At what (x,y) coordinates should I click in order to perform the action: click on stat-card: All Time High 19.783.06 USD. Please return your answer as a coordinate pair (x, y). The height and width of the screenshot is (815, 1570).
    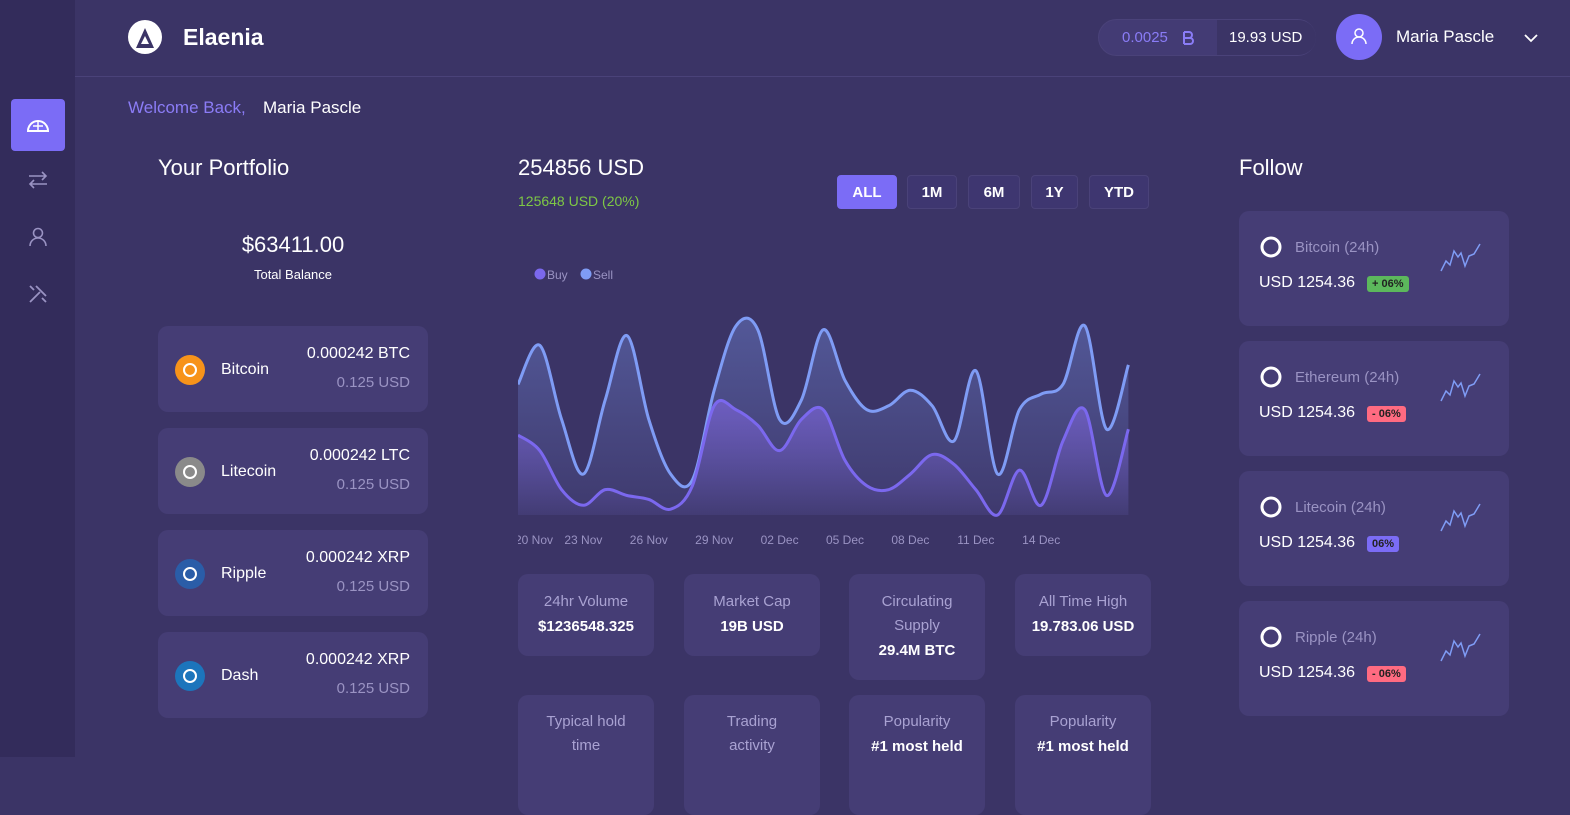
    Looking at the image, I should click on (1083, 615).